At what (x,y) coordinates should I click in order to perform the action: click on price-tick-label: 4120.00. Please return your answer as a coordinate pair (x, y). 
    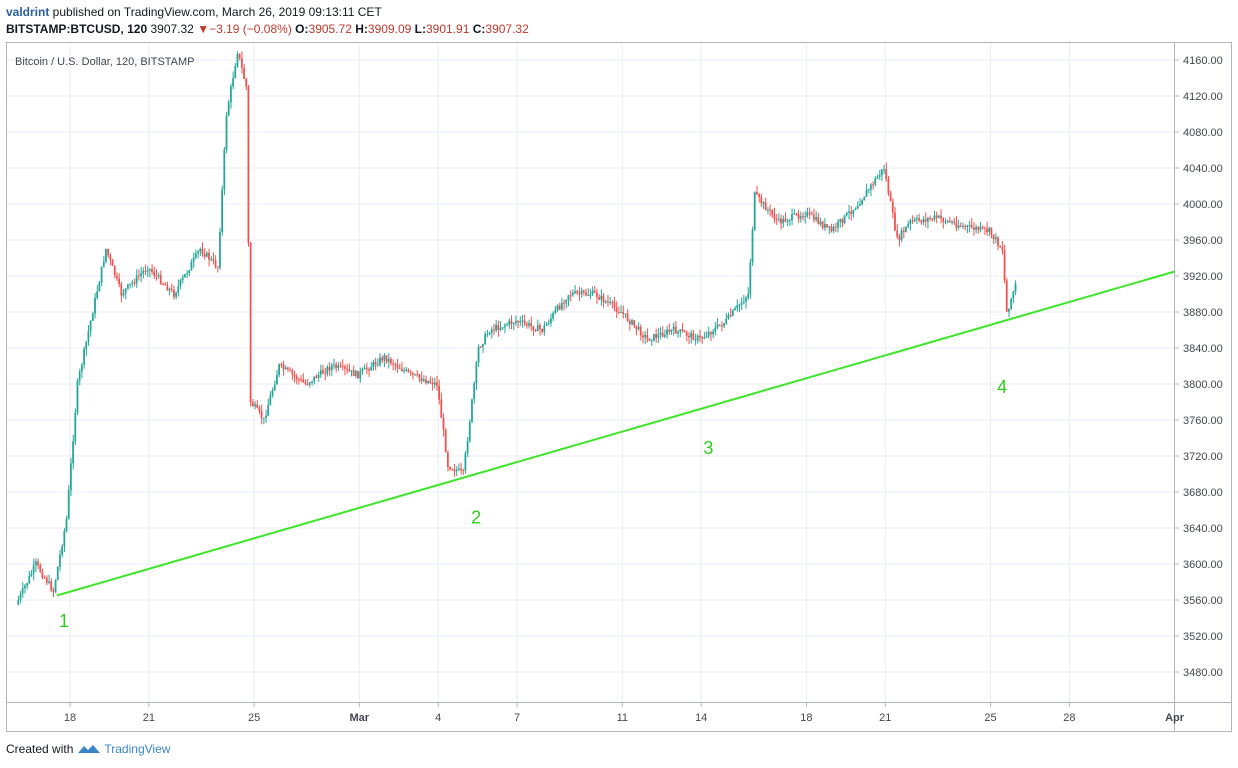
    Looking at the image, I should click on (1203, 97).